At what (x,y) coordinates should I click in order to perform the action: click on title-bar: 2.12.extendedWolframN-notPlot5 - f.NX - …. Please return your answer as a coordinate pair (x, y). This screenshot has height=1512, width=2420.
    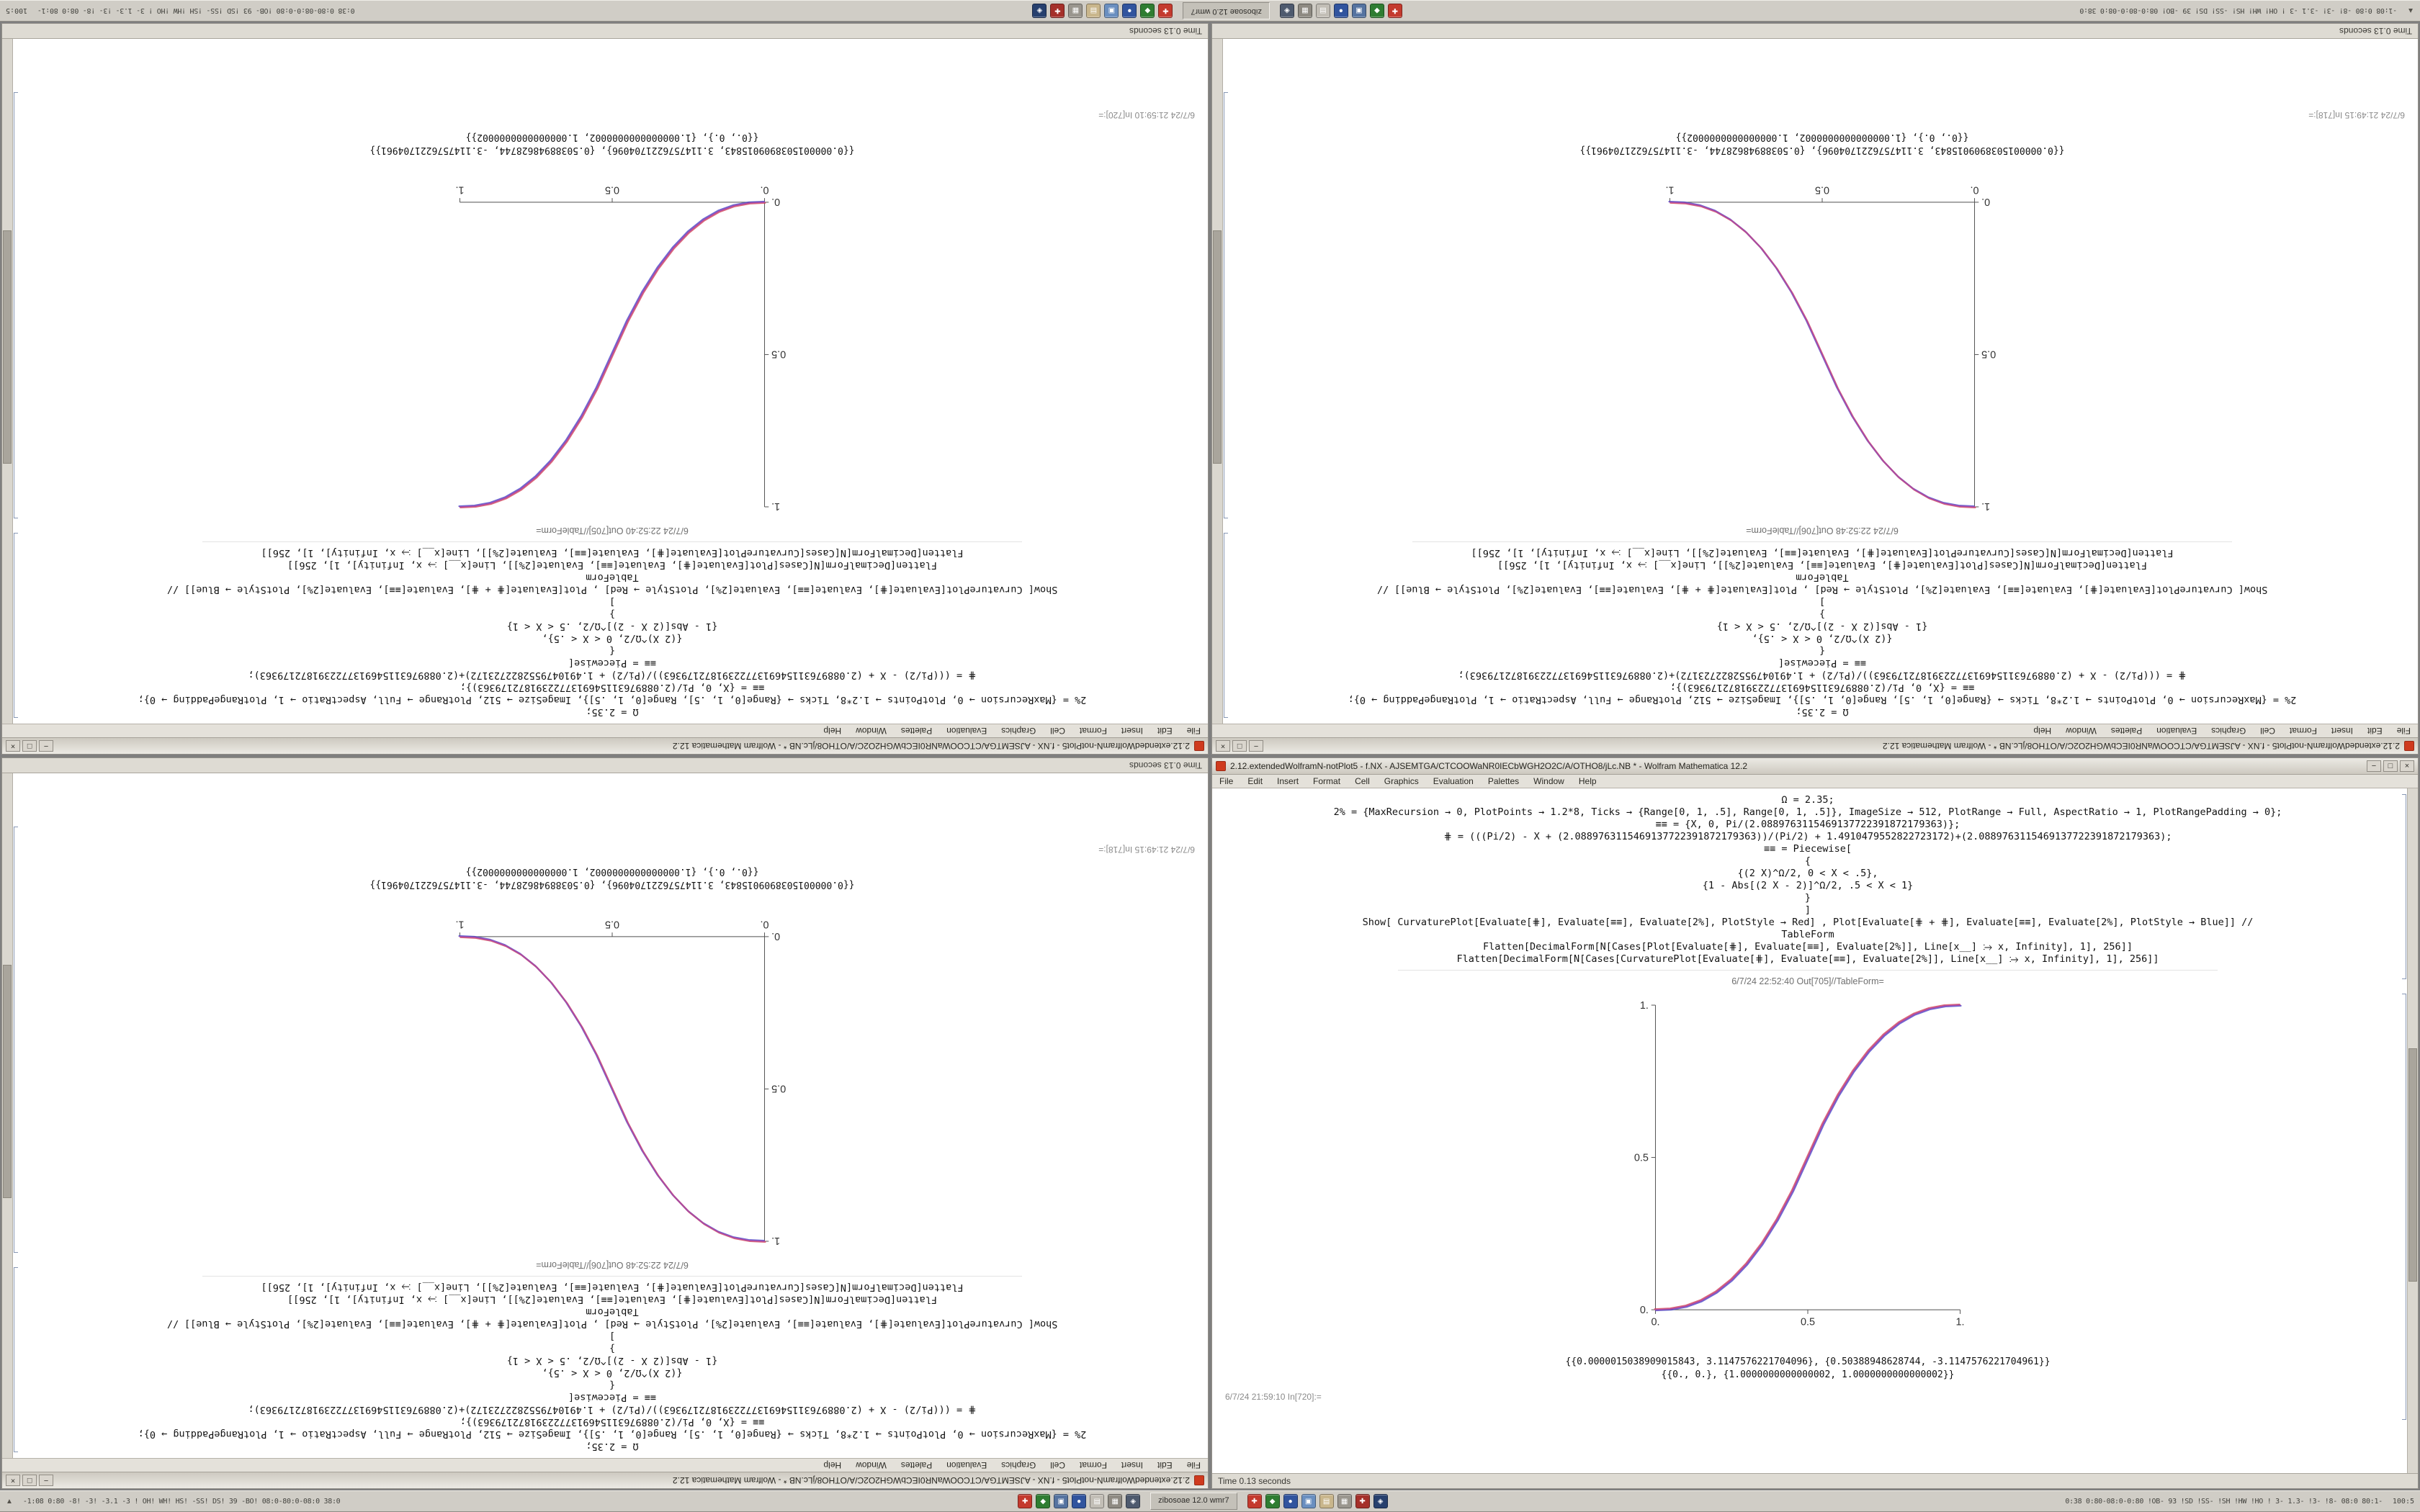
    Looking at the image, I should click on (1815, 766).